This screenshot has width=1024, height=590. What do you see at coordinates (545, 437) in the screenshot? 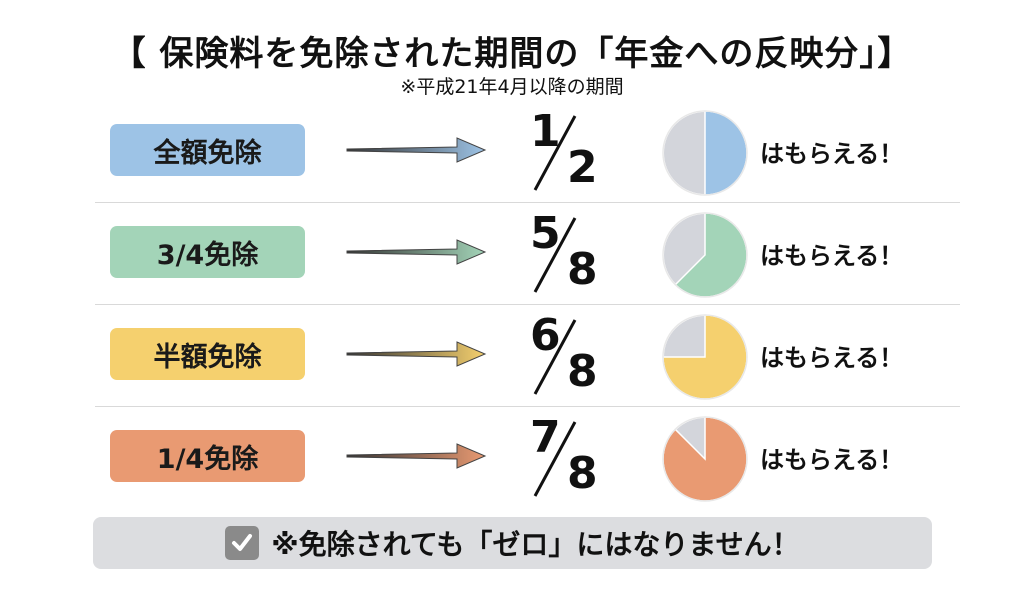
I see `fraction-numerator: 7` at bounding box center [545, 437].